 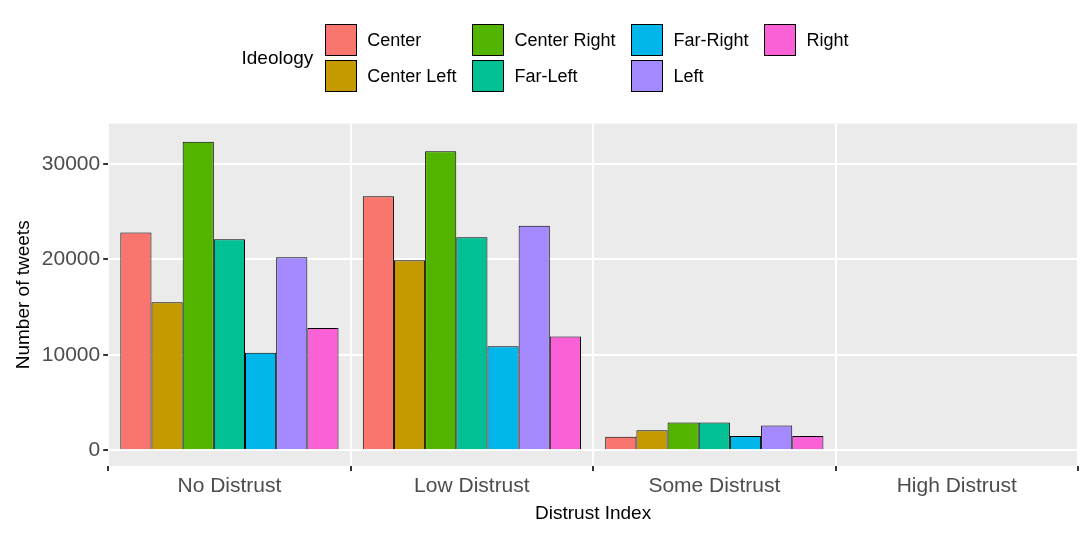 What do you see at coordinates (71, 353) in the screenshot?
I see `y-tick-label: 10000` at bounding box center [71, 353].